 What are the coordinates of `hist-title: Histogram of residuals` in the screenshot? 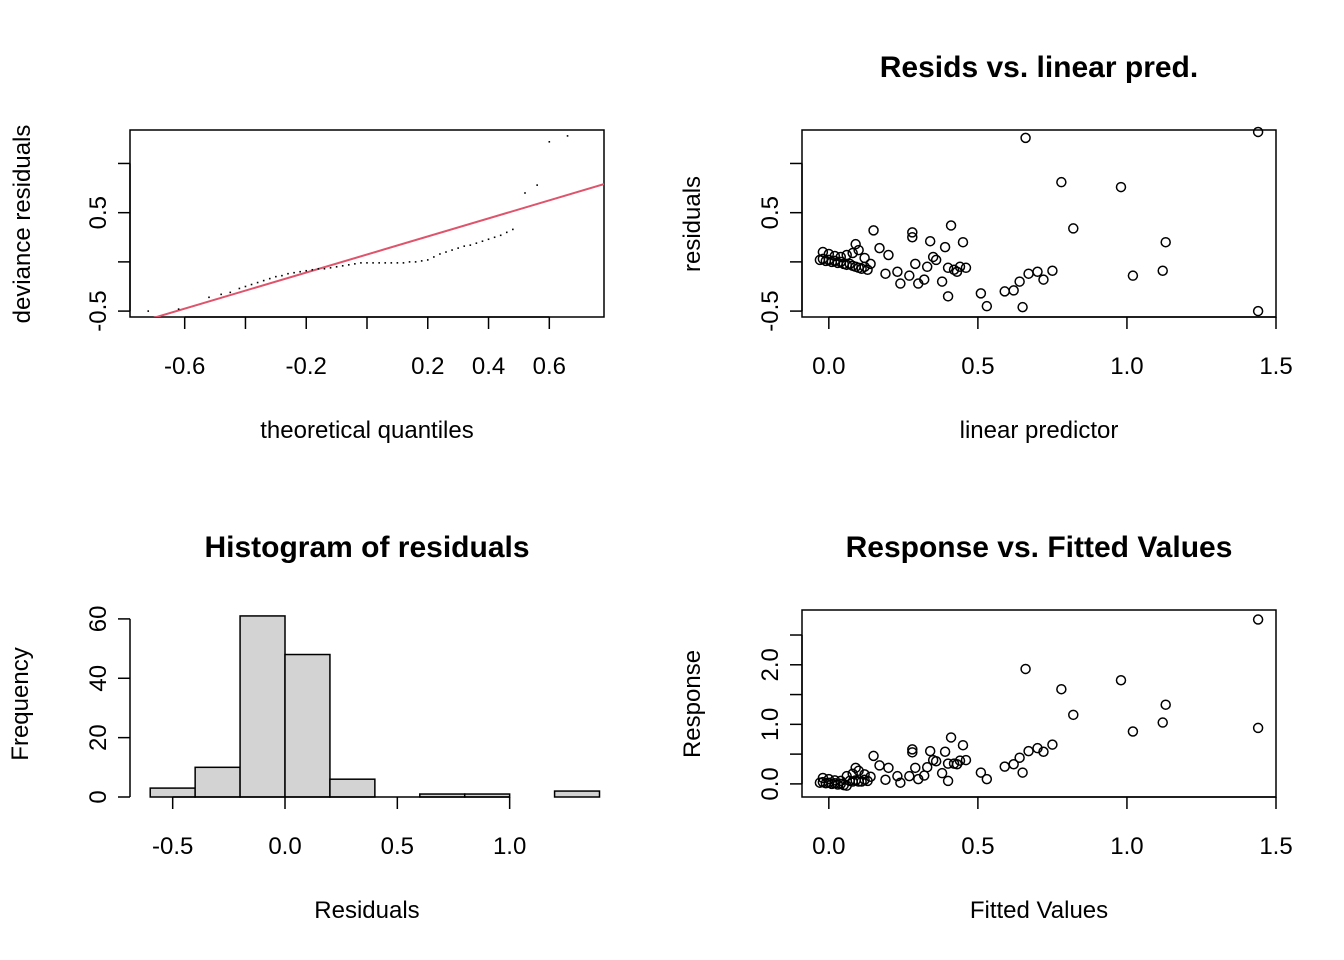 It's located at (366, 547).